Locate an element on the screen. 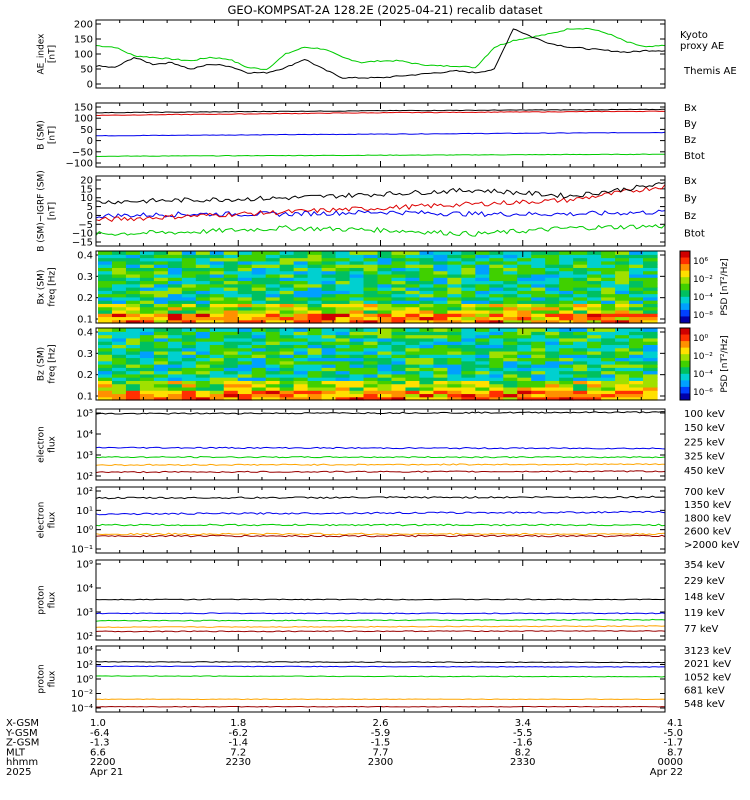 Image resolution: width=750 pixels, height=800 pixels. xaxis-row-label: X-GSM is located at coordinates (22, 723).